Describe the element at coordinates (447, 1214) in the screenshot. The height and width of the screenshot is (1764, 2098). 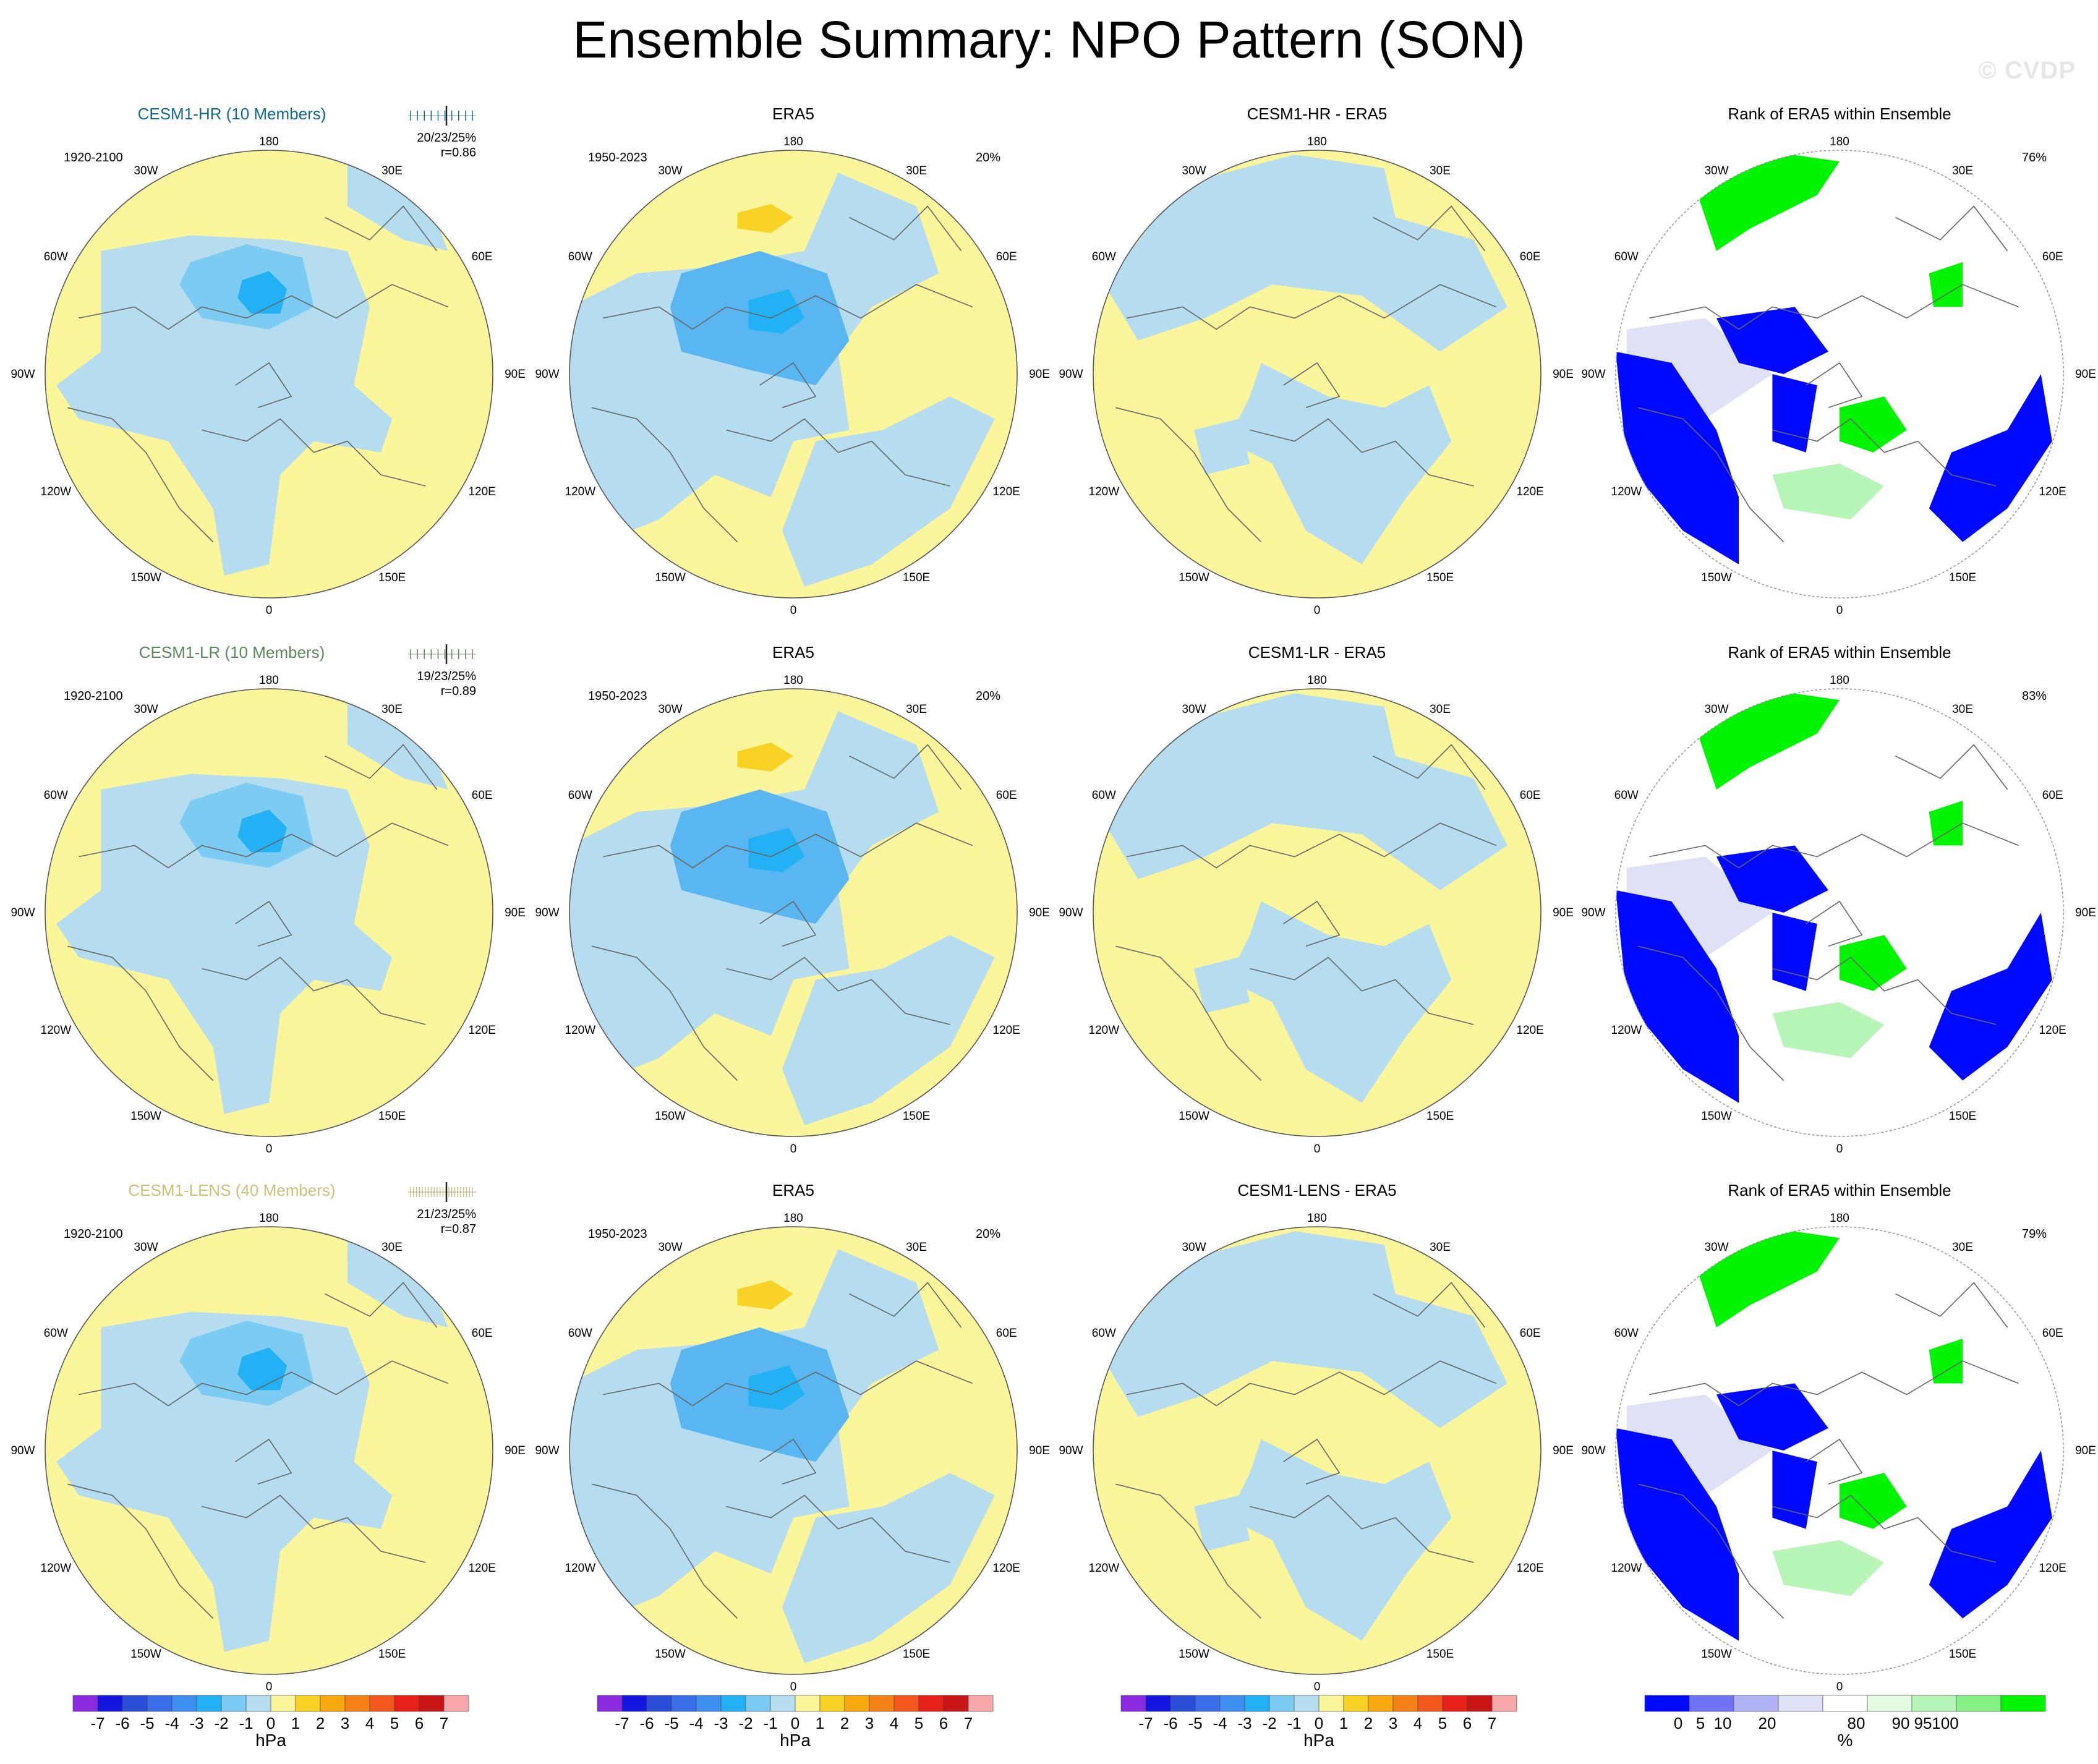
I see `rank-text: 21/23/25%` at that location.